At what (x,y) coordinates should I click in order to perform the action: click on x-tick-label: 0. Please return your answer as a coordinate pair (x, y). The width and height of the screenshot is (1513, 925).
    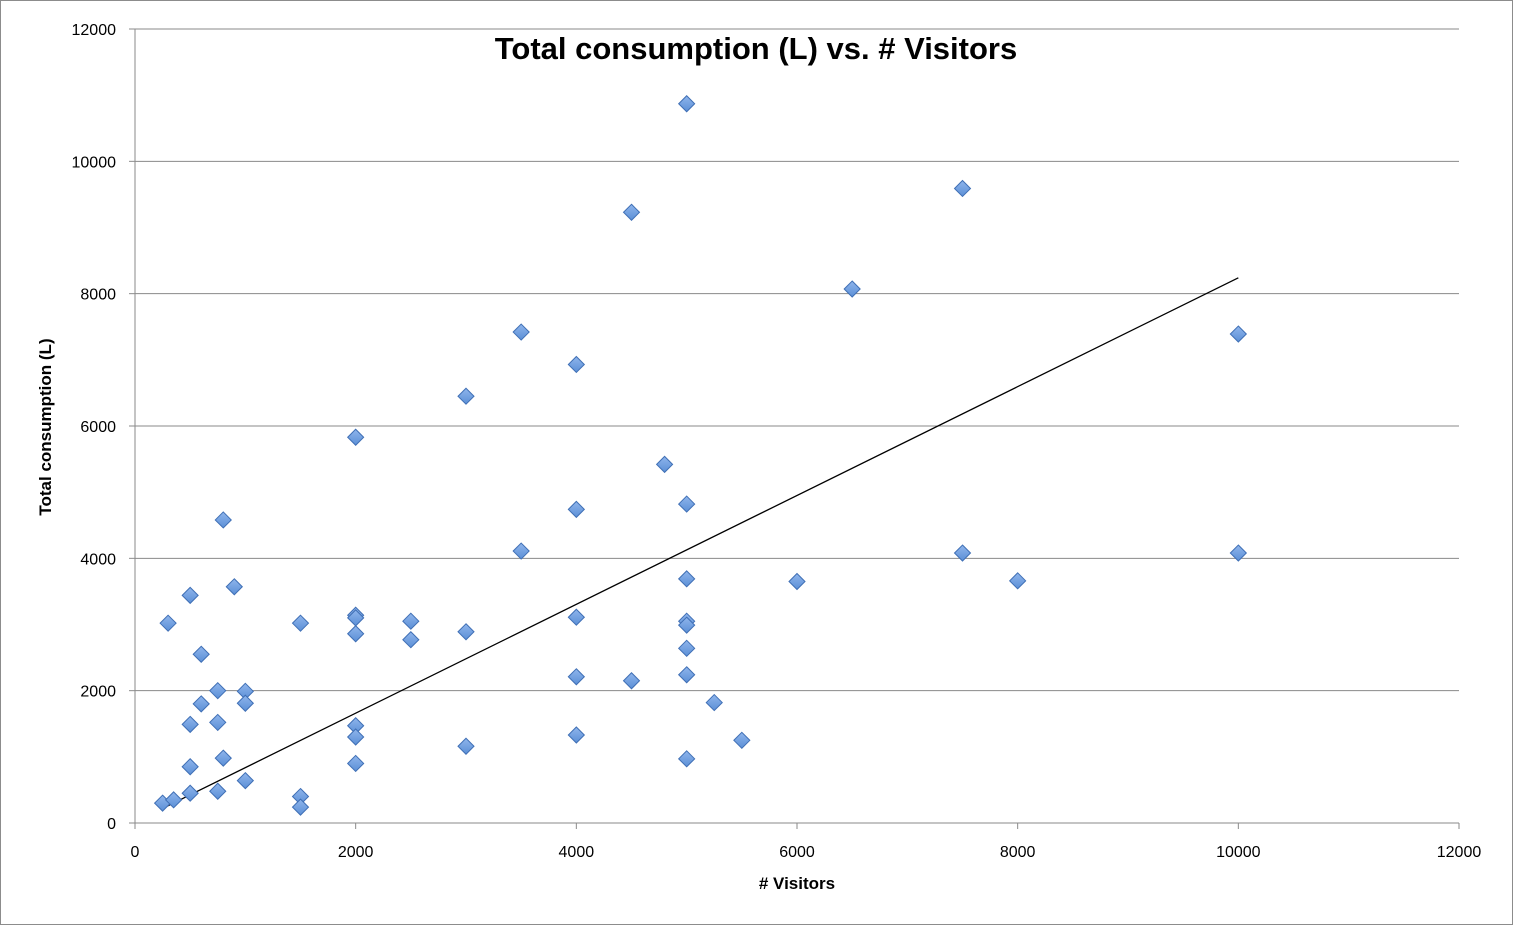
    Looking at the image, I should click on (135, 852).